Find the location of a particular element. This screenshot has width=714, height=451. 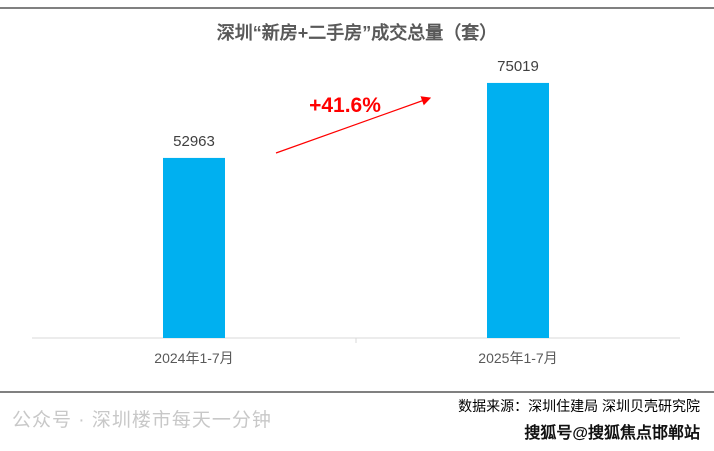

growth-arrow is located at coordinates (353, 125).